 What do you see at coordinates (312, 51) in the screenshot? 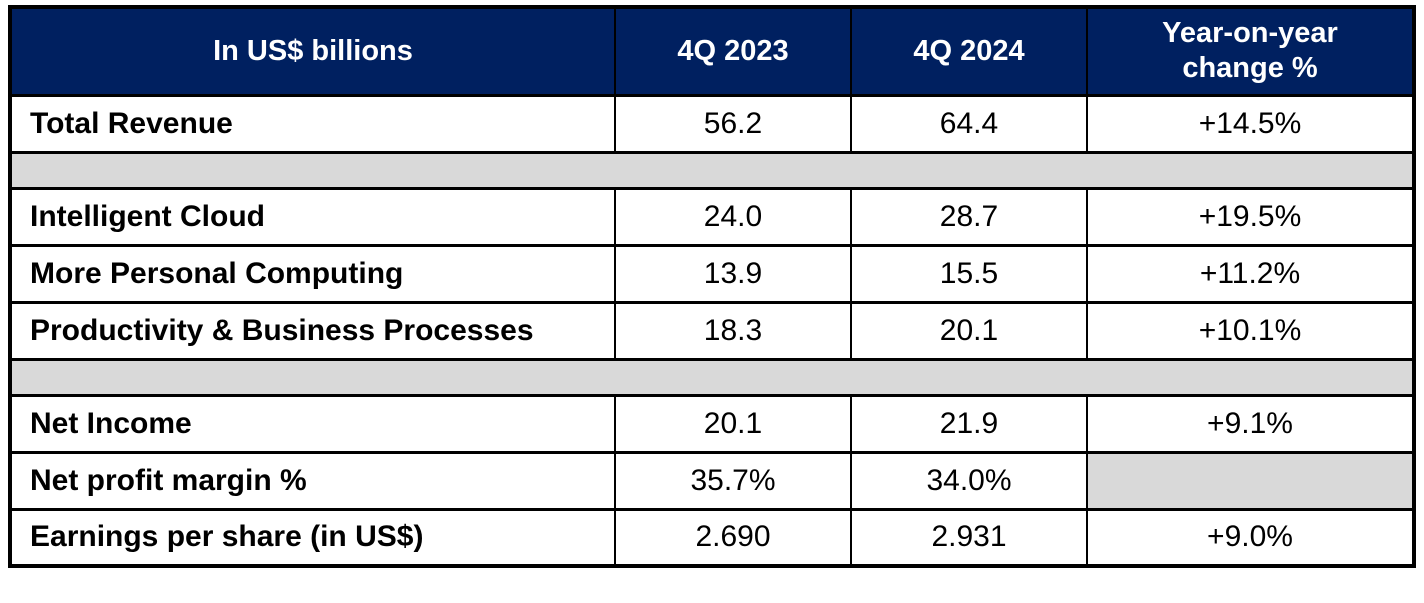
I see `column-header-metric: In US$ billions` at bounding box center [312, 51].